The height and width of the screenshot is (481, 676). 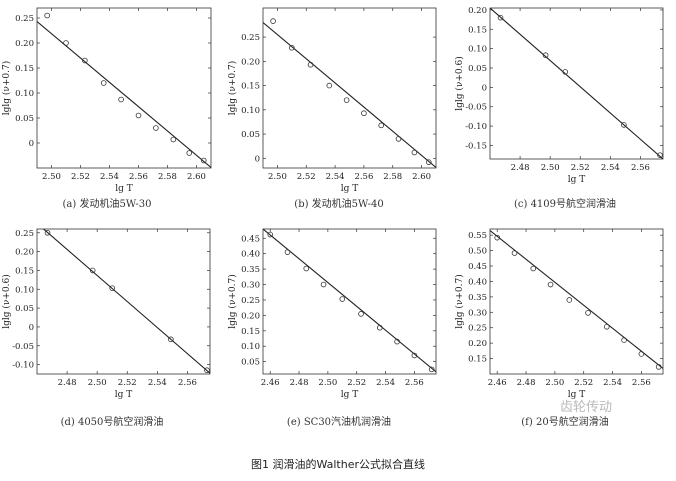 I want to click on x-tick-label: 2.46, so click(x=497, y=383).